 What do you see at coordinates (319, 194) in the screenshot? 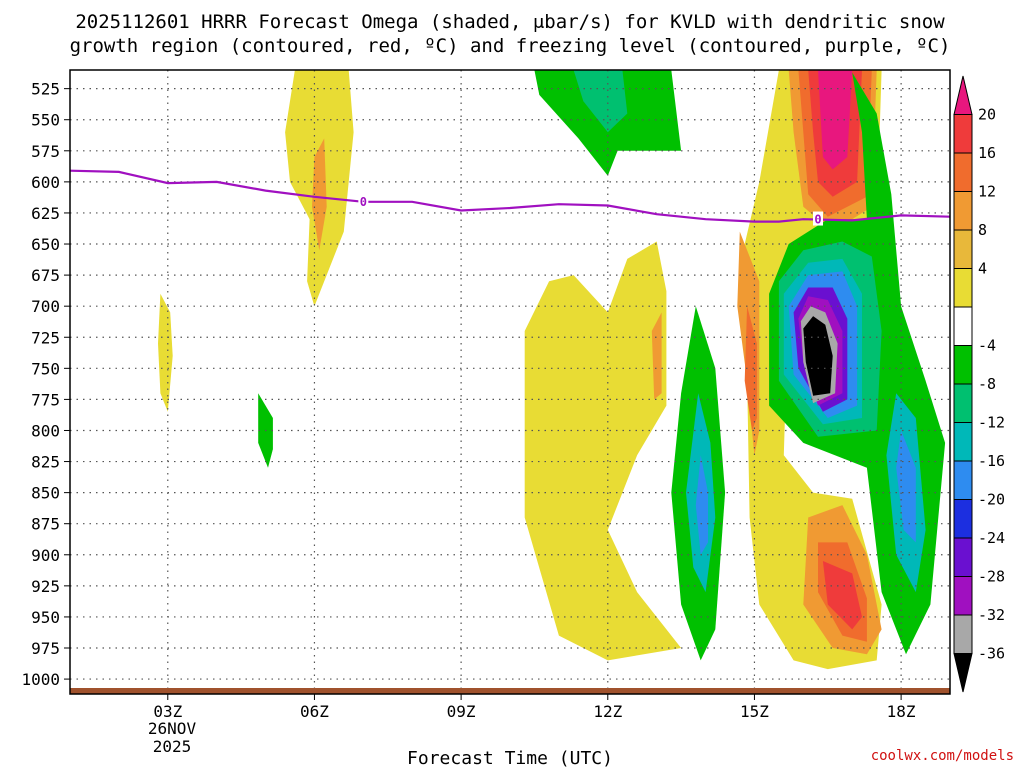
I see `omega-region-rising-06z-core` at bounding box center [319, 194].